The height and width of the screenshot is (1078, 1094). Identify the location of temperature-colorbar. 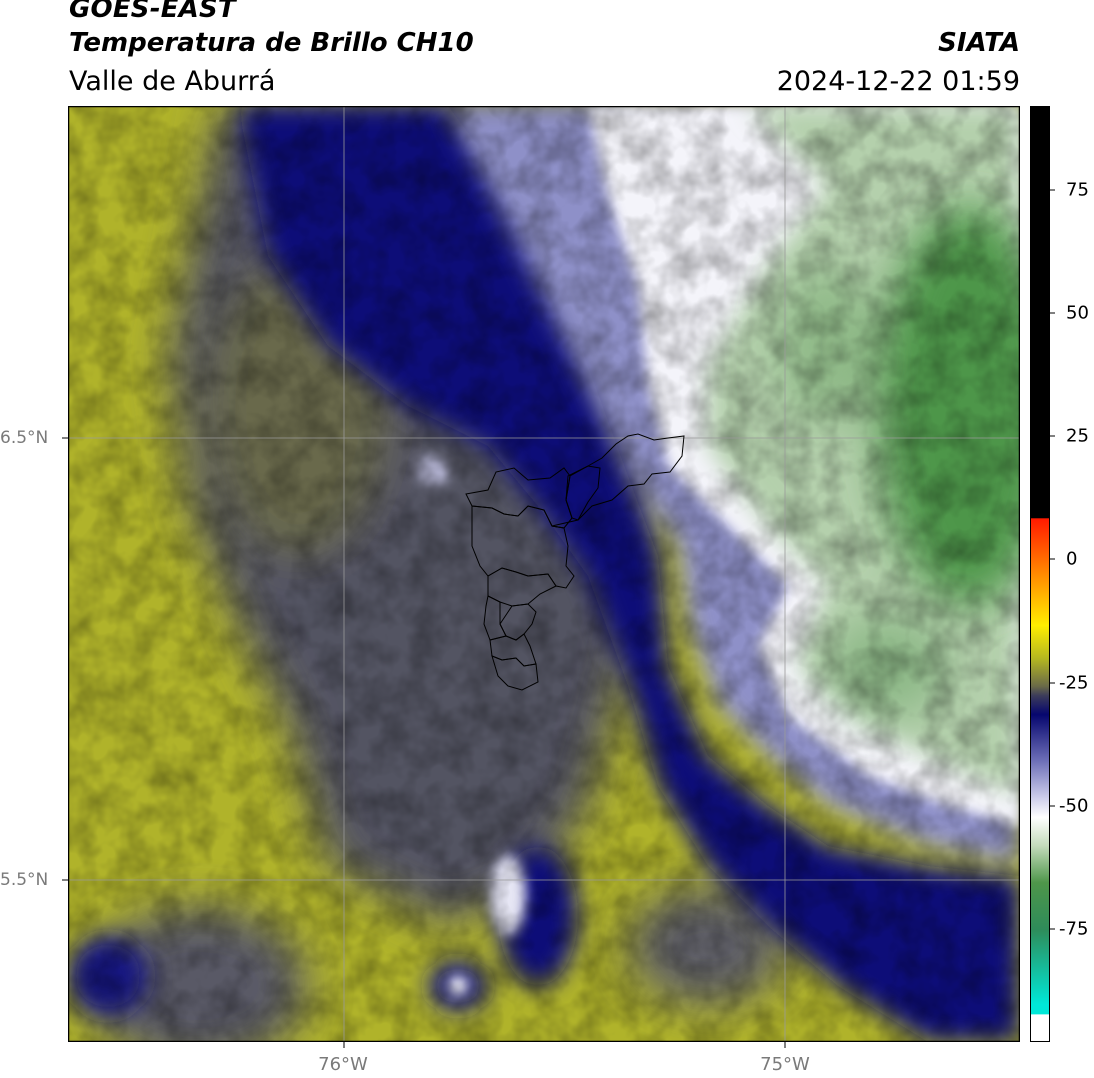
(1040, 574).